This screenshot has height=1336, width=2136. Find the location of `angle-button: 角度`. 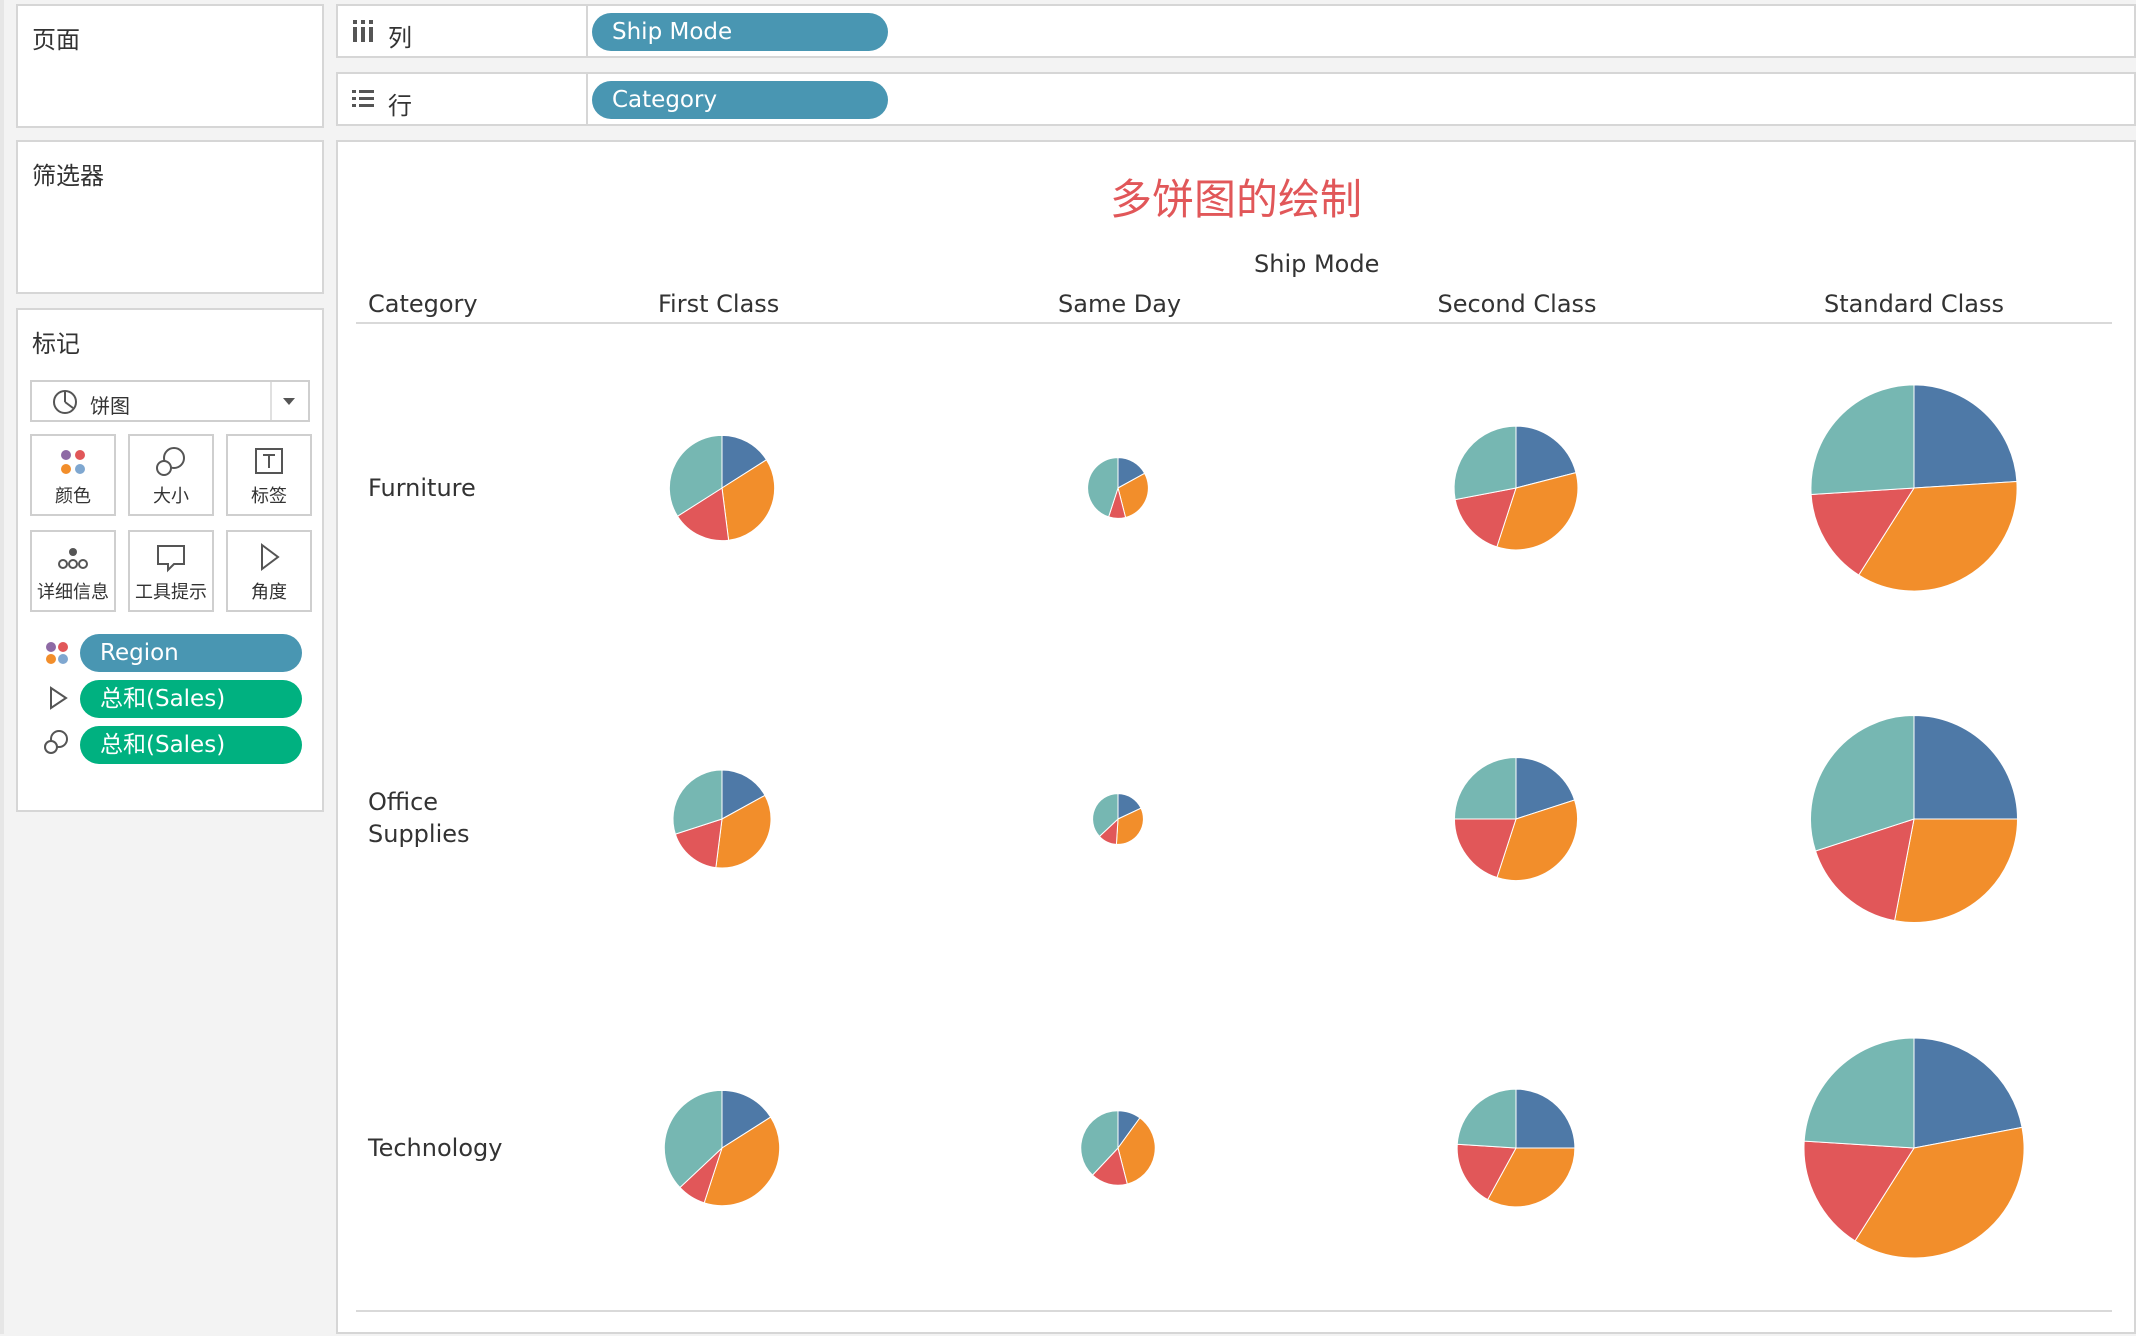

angle-button: 角度 is located at coordinates (269, 571).